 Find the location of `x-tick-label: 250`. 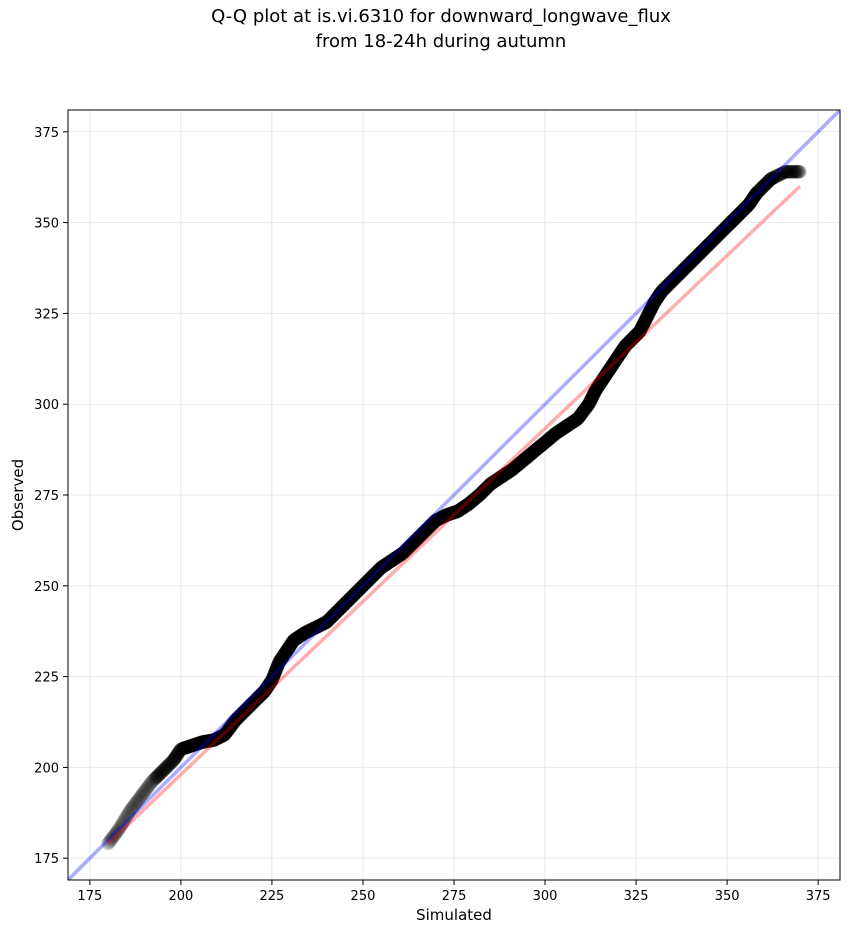

x-tick-label: 250 is located at coordinates (363, 896).